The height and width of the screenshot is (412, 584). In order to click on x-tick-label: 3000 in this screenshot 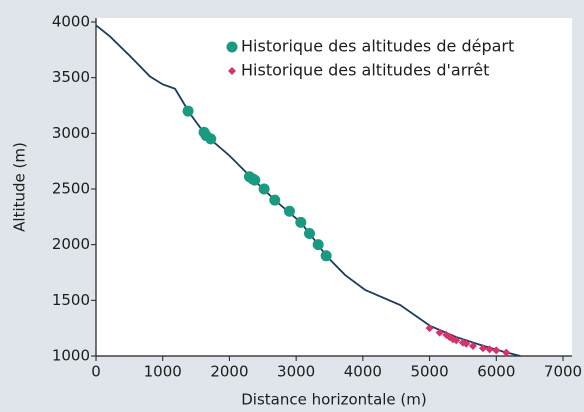, I will do `click(296, 372)`.